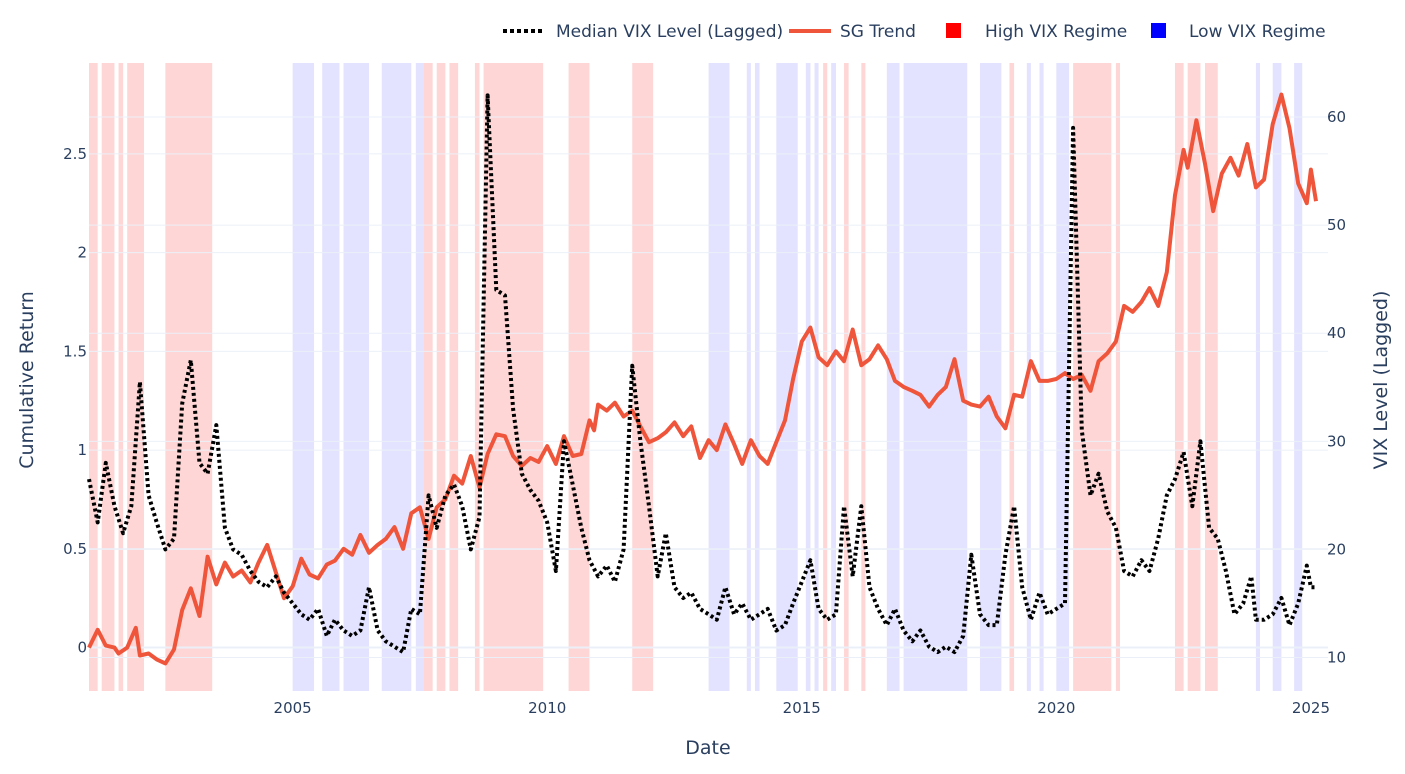 Image resolution: width=1405 pixels, height=774 pixels. Describe the element at coordinates (669, 32) in the screenshot. I see `legend-label-median-vix: Median VIX Level (Lagged)` at that location.